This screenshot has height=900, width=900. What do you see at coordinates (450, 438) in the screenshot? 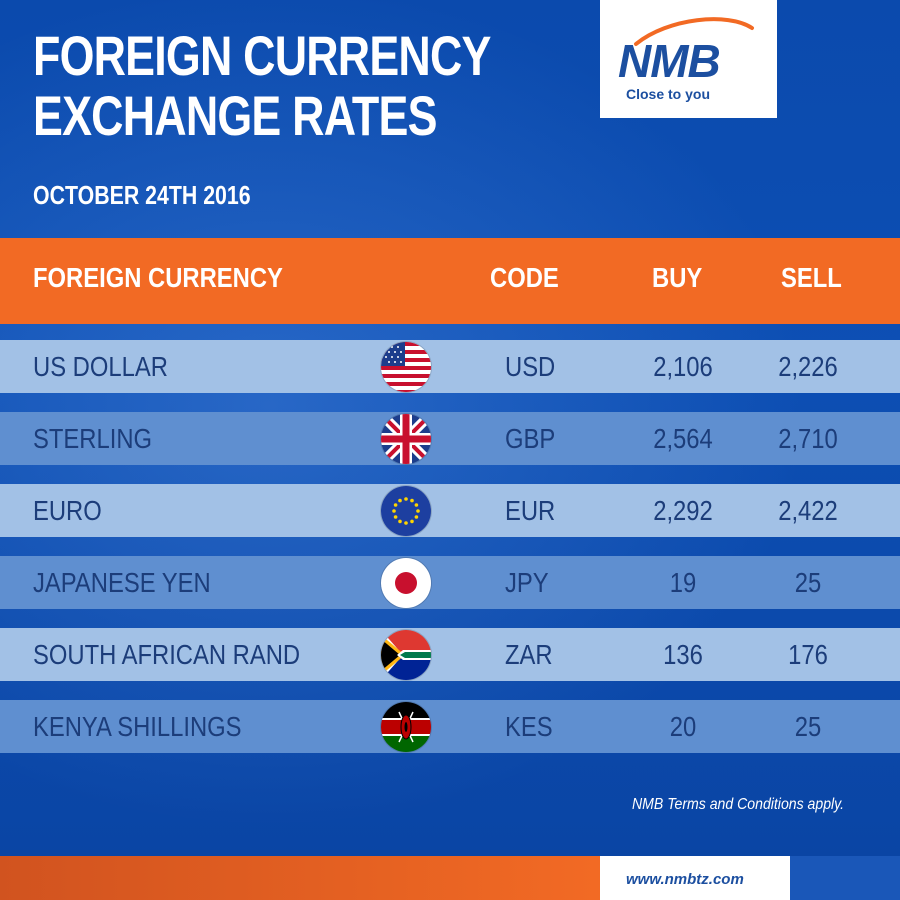
I see `table-row: STERLING GBP 2,564 2,710` at bounding box center [450, 438].